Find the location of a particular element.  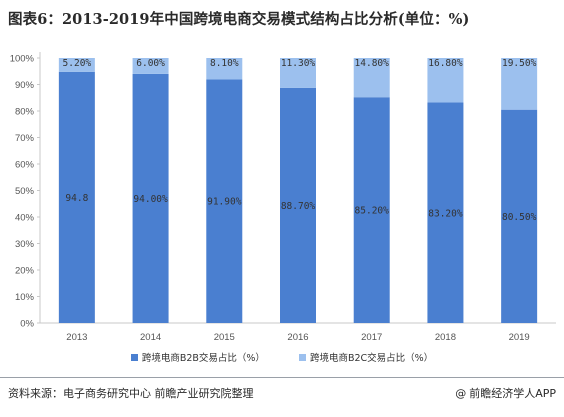

legend-label-b2b: 跨境电商B2B交易占比（%） is located at coordinates (203, 358).